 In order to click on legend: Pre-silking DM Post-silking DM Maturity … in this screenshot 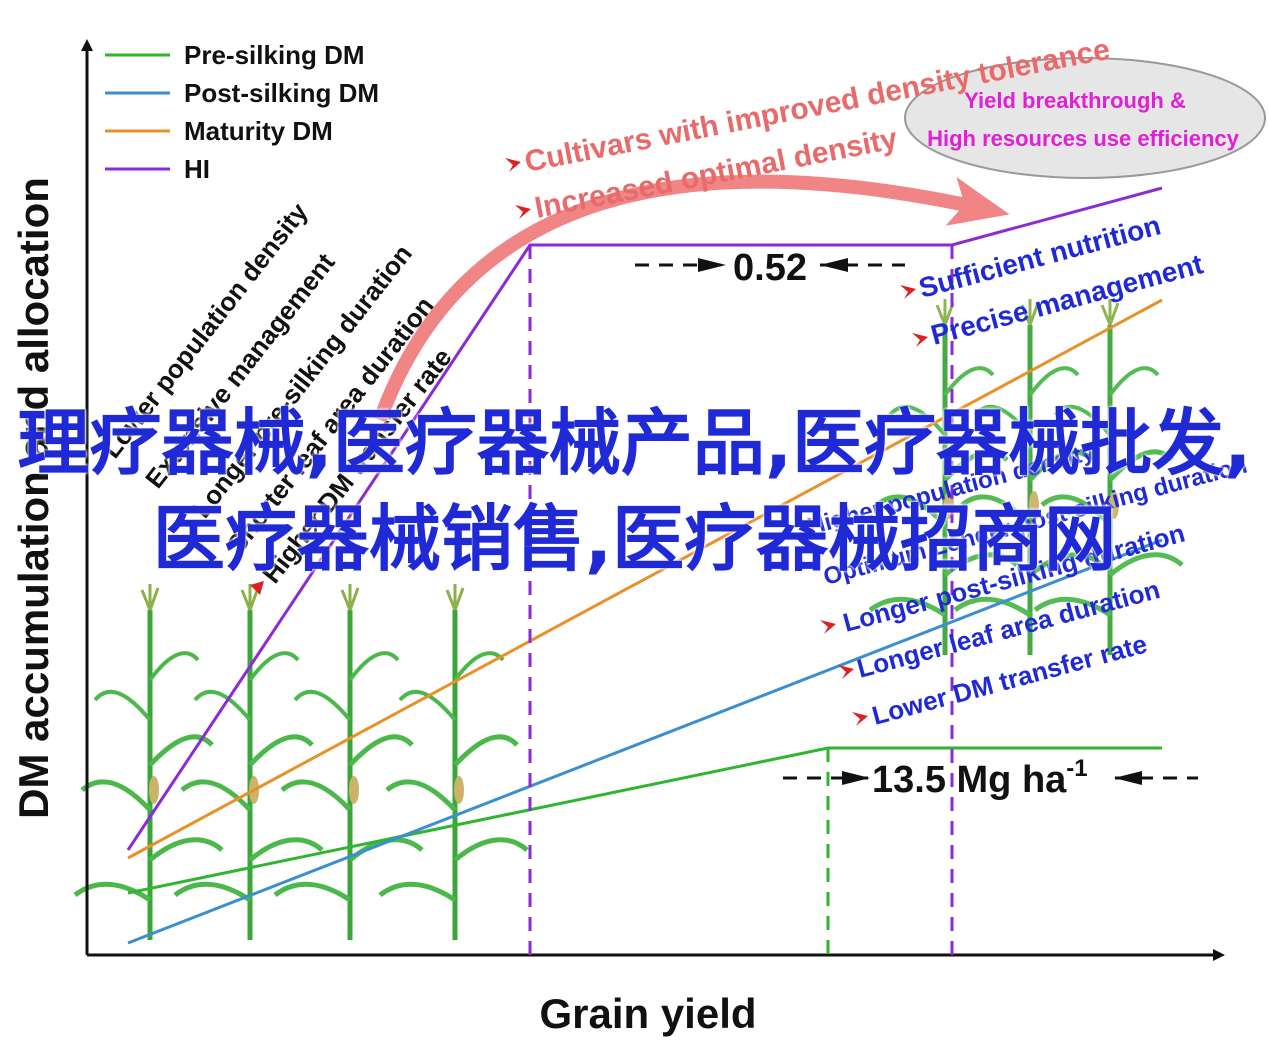, I will do `click(242, 112)`.